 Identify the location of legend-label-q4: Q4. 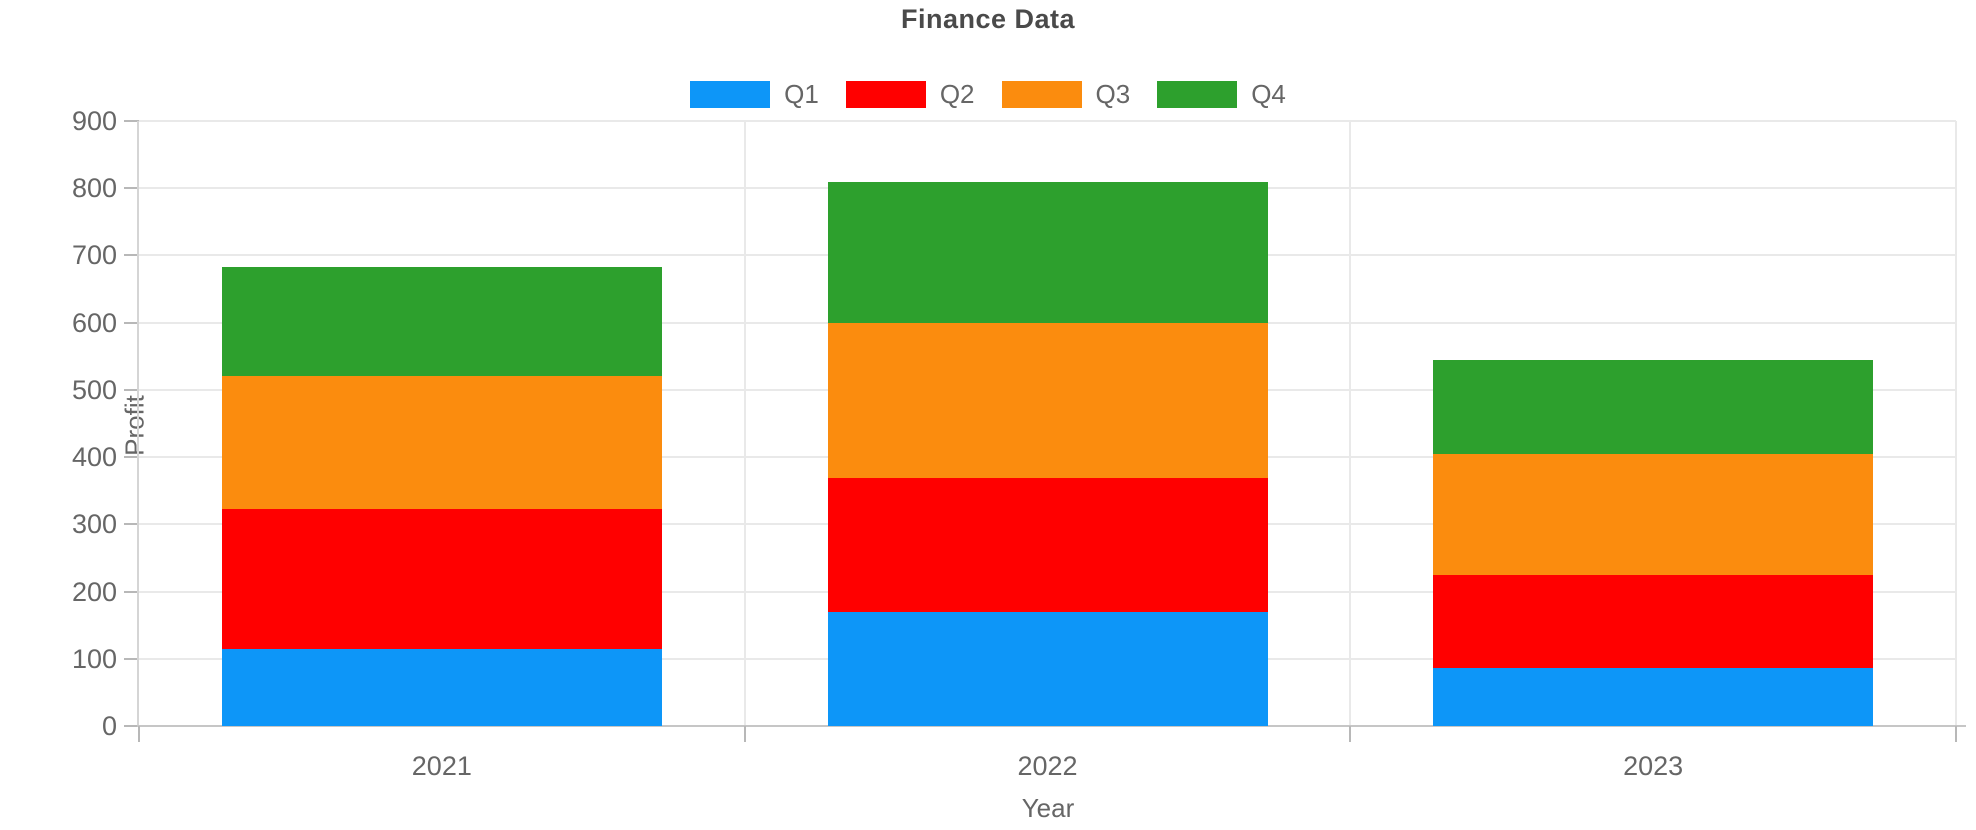
(1268, 94).